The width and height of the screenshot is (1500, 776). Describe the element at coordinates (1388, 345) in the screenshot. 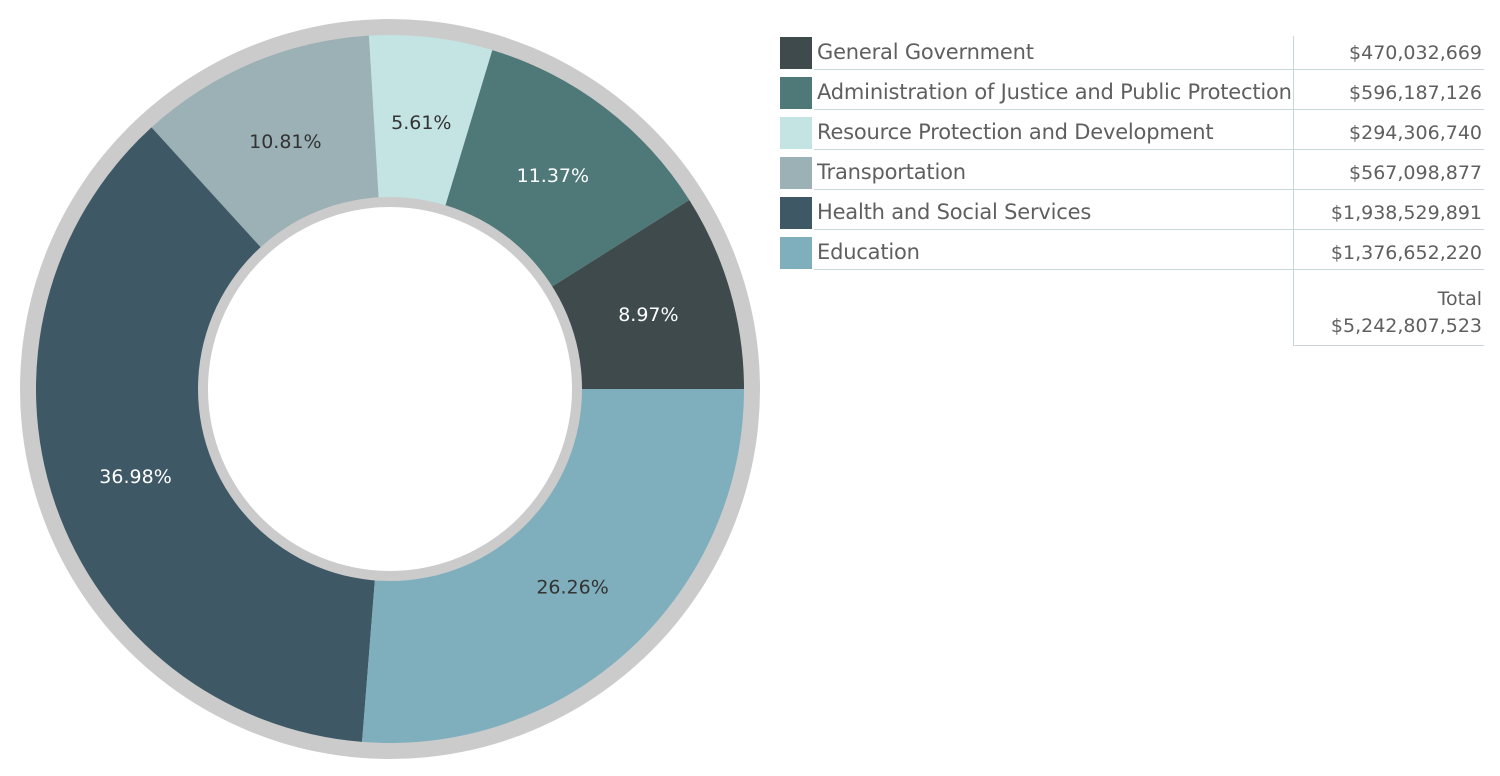

I see `total-divider` at that location.